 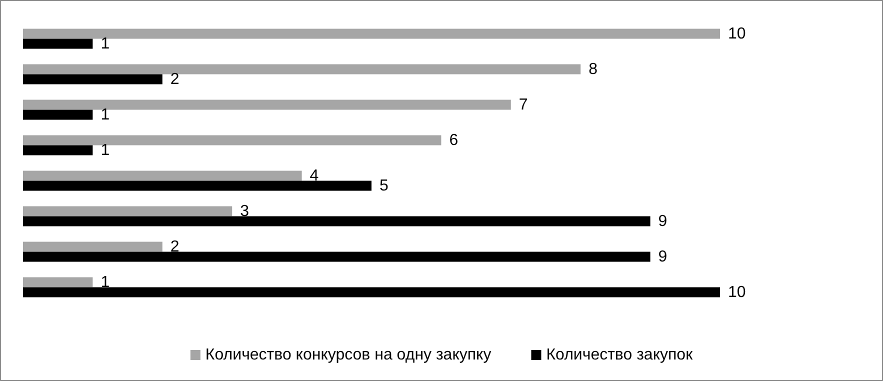 What do you see at coordinates (453, 140) in the screenshot?
I see `data-label: 6` at bounding box center [453, 140].